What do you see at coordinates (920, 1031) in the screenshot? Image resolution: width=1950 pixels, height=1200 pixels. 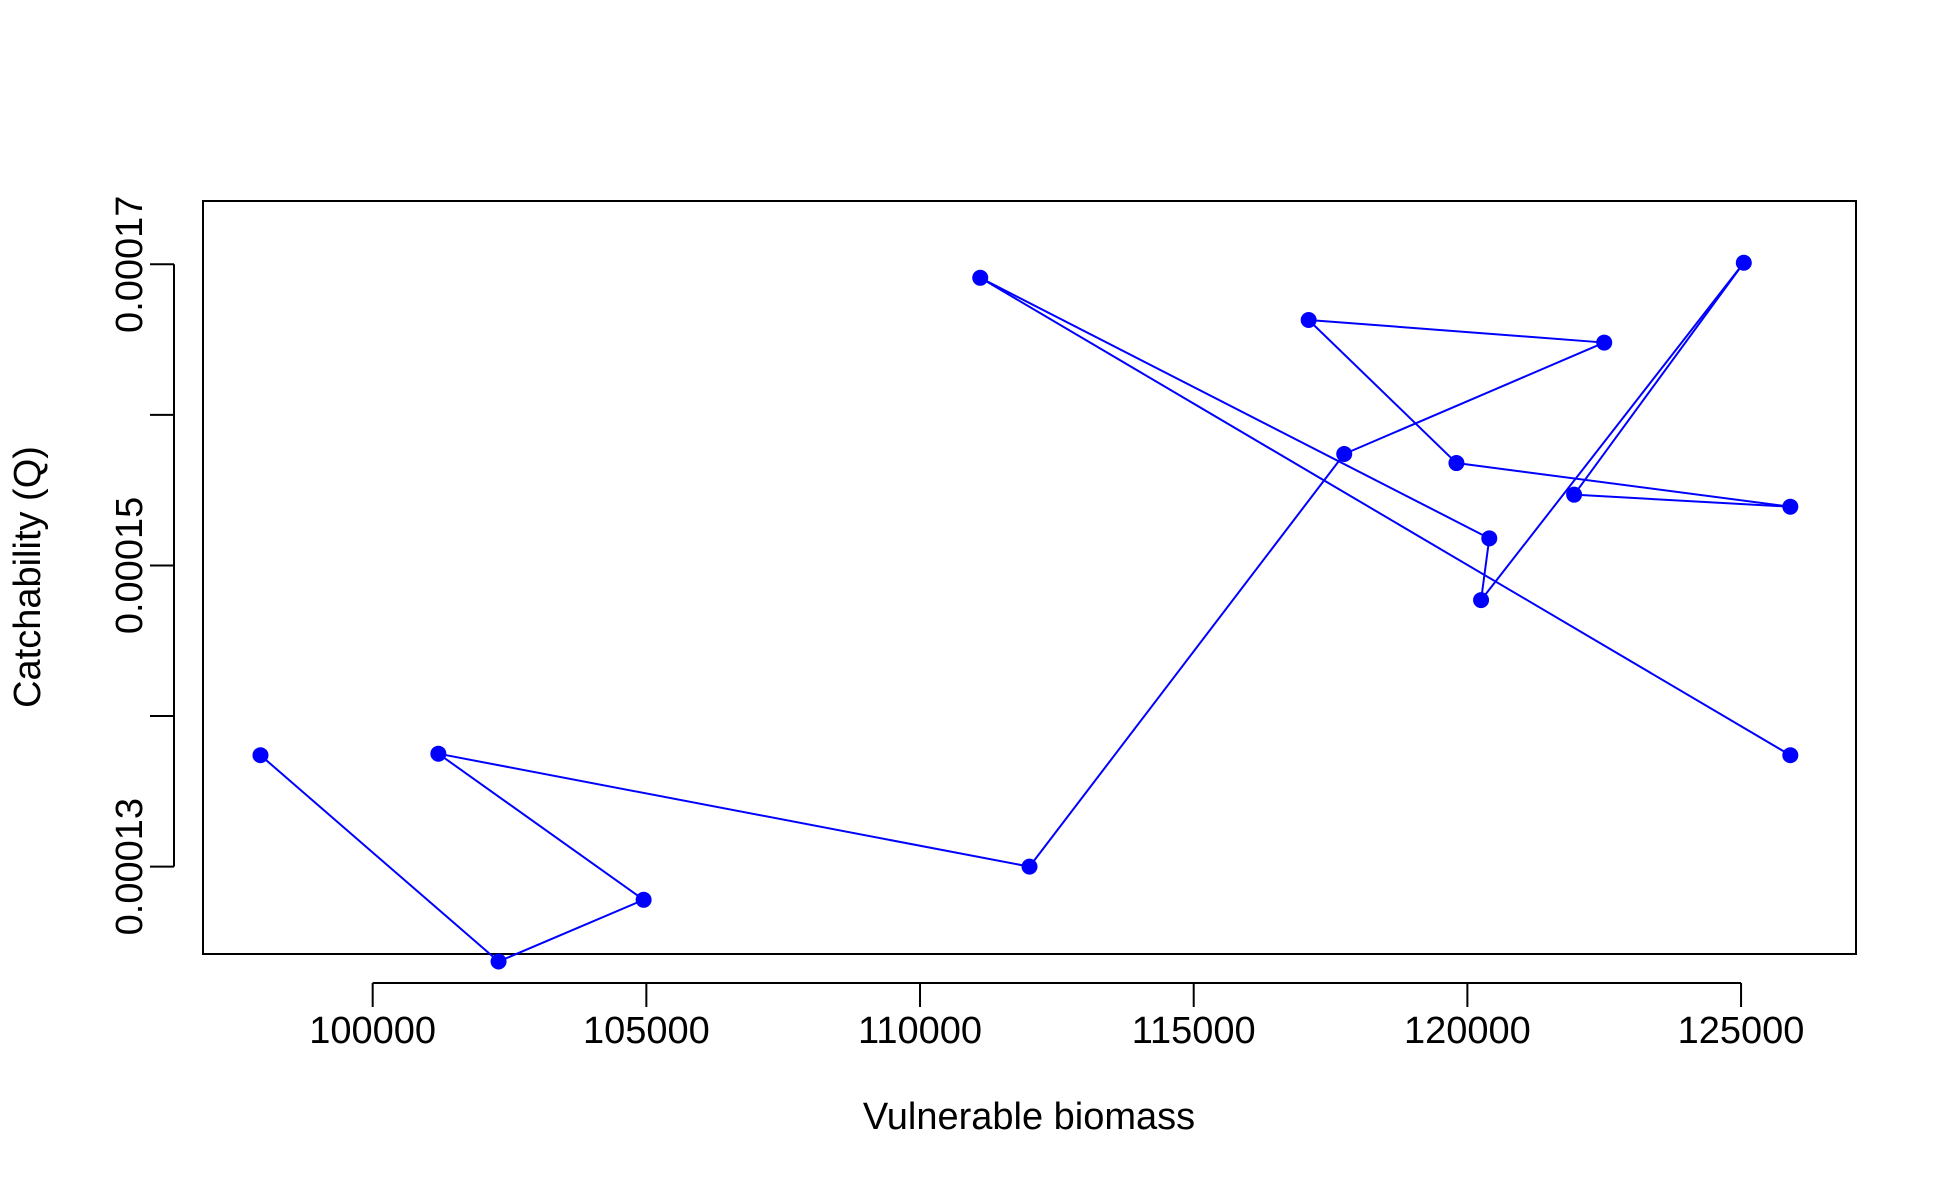 I see `x-tick-label: 110000` at bounding box center [920, 1031].